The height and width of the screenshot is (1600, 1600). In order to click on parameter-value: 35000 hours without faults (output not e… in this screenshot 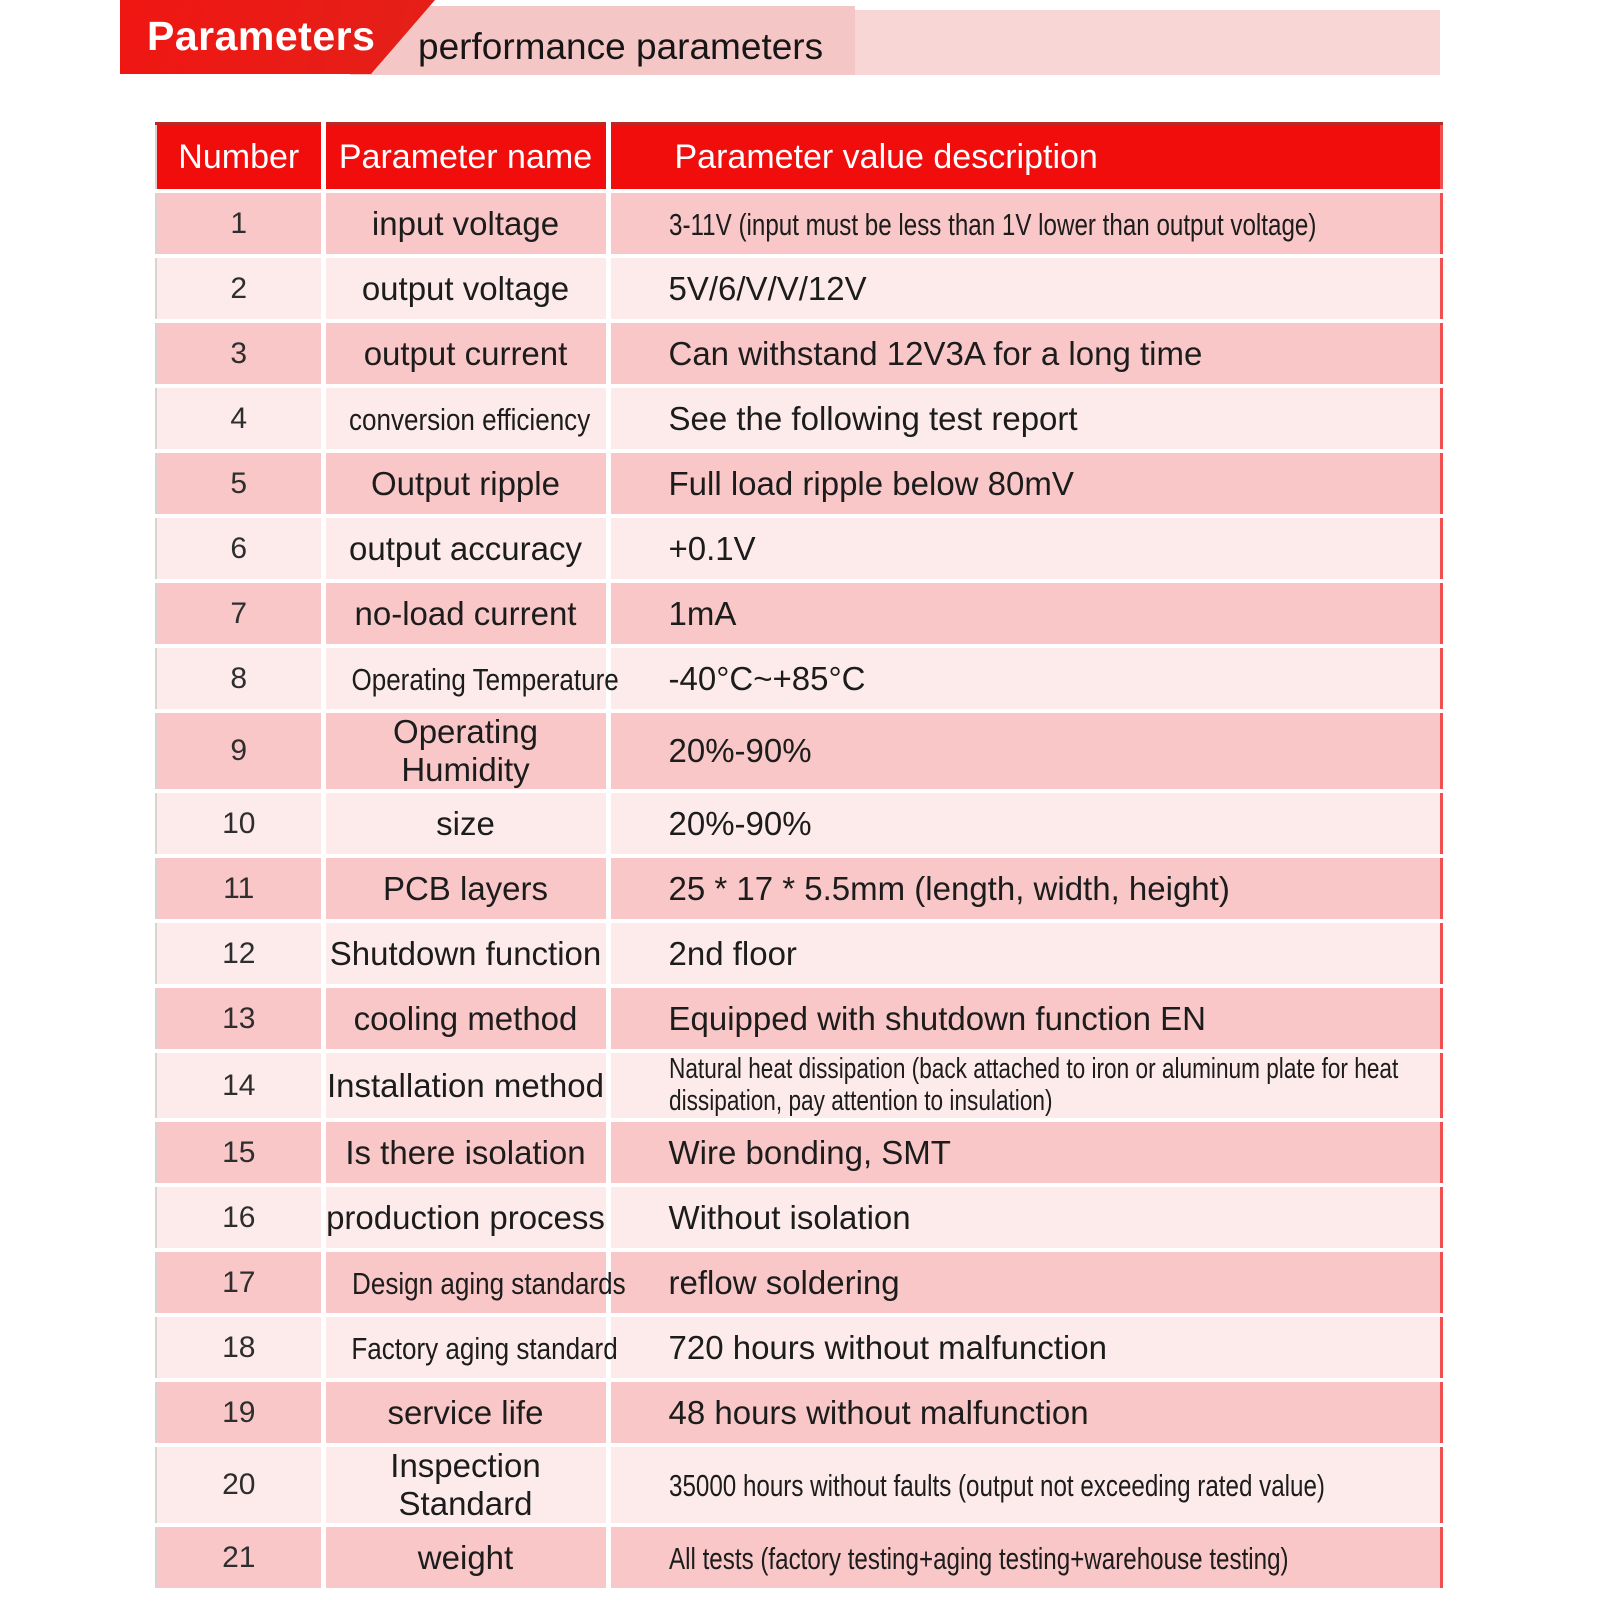, I will do `click(1023, 1484)`.